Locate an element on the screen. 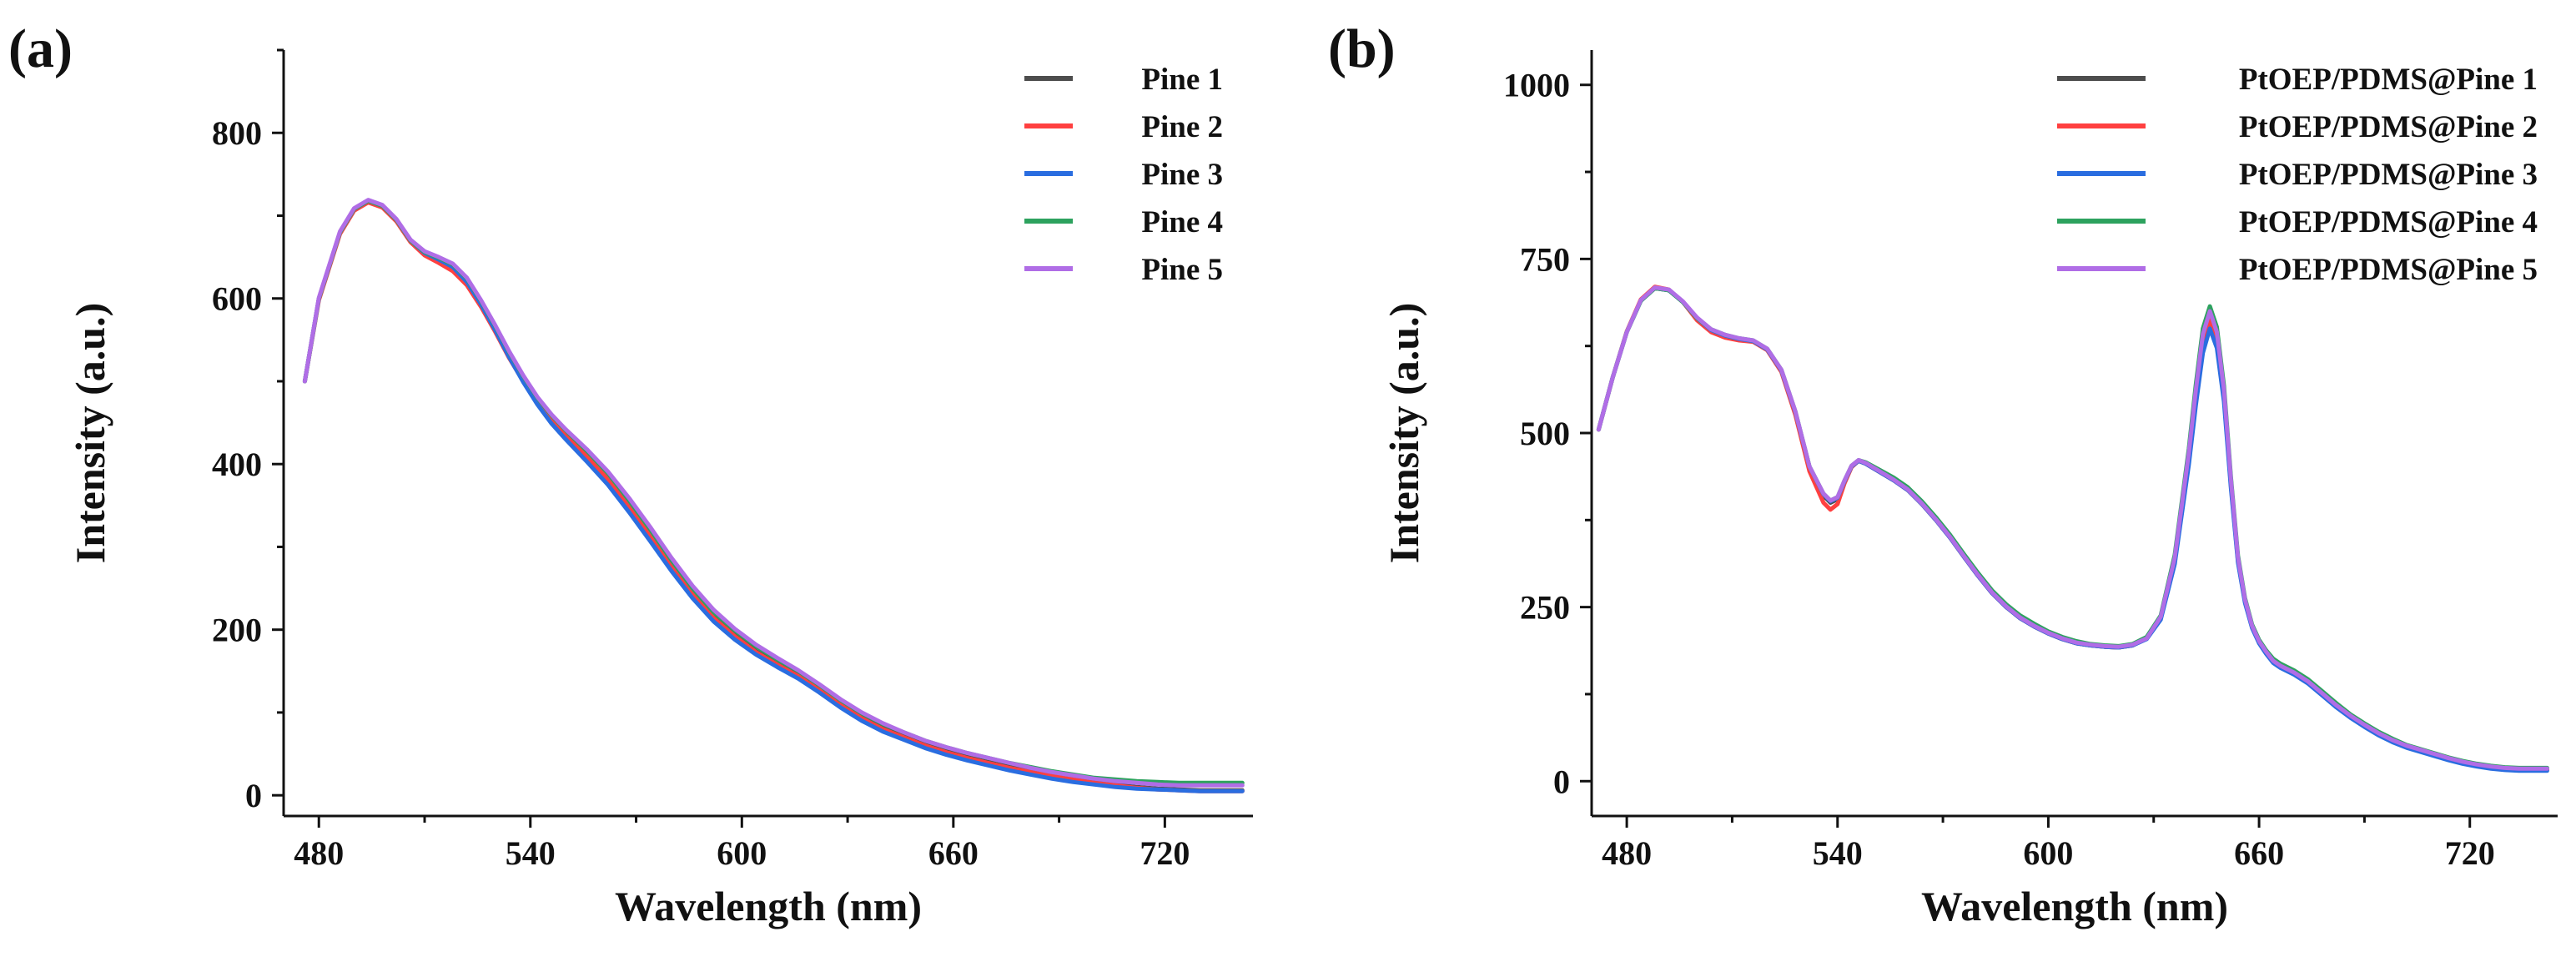 The width and height of the screenshot is (2576, 962). y-tick-label: 600 is located at coordinates (237, 299).